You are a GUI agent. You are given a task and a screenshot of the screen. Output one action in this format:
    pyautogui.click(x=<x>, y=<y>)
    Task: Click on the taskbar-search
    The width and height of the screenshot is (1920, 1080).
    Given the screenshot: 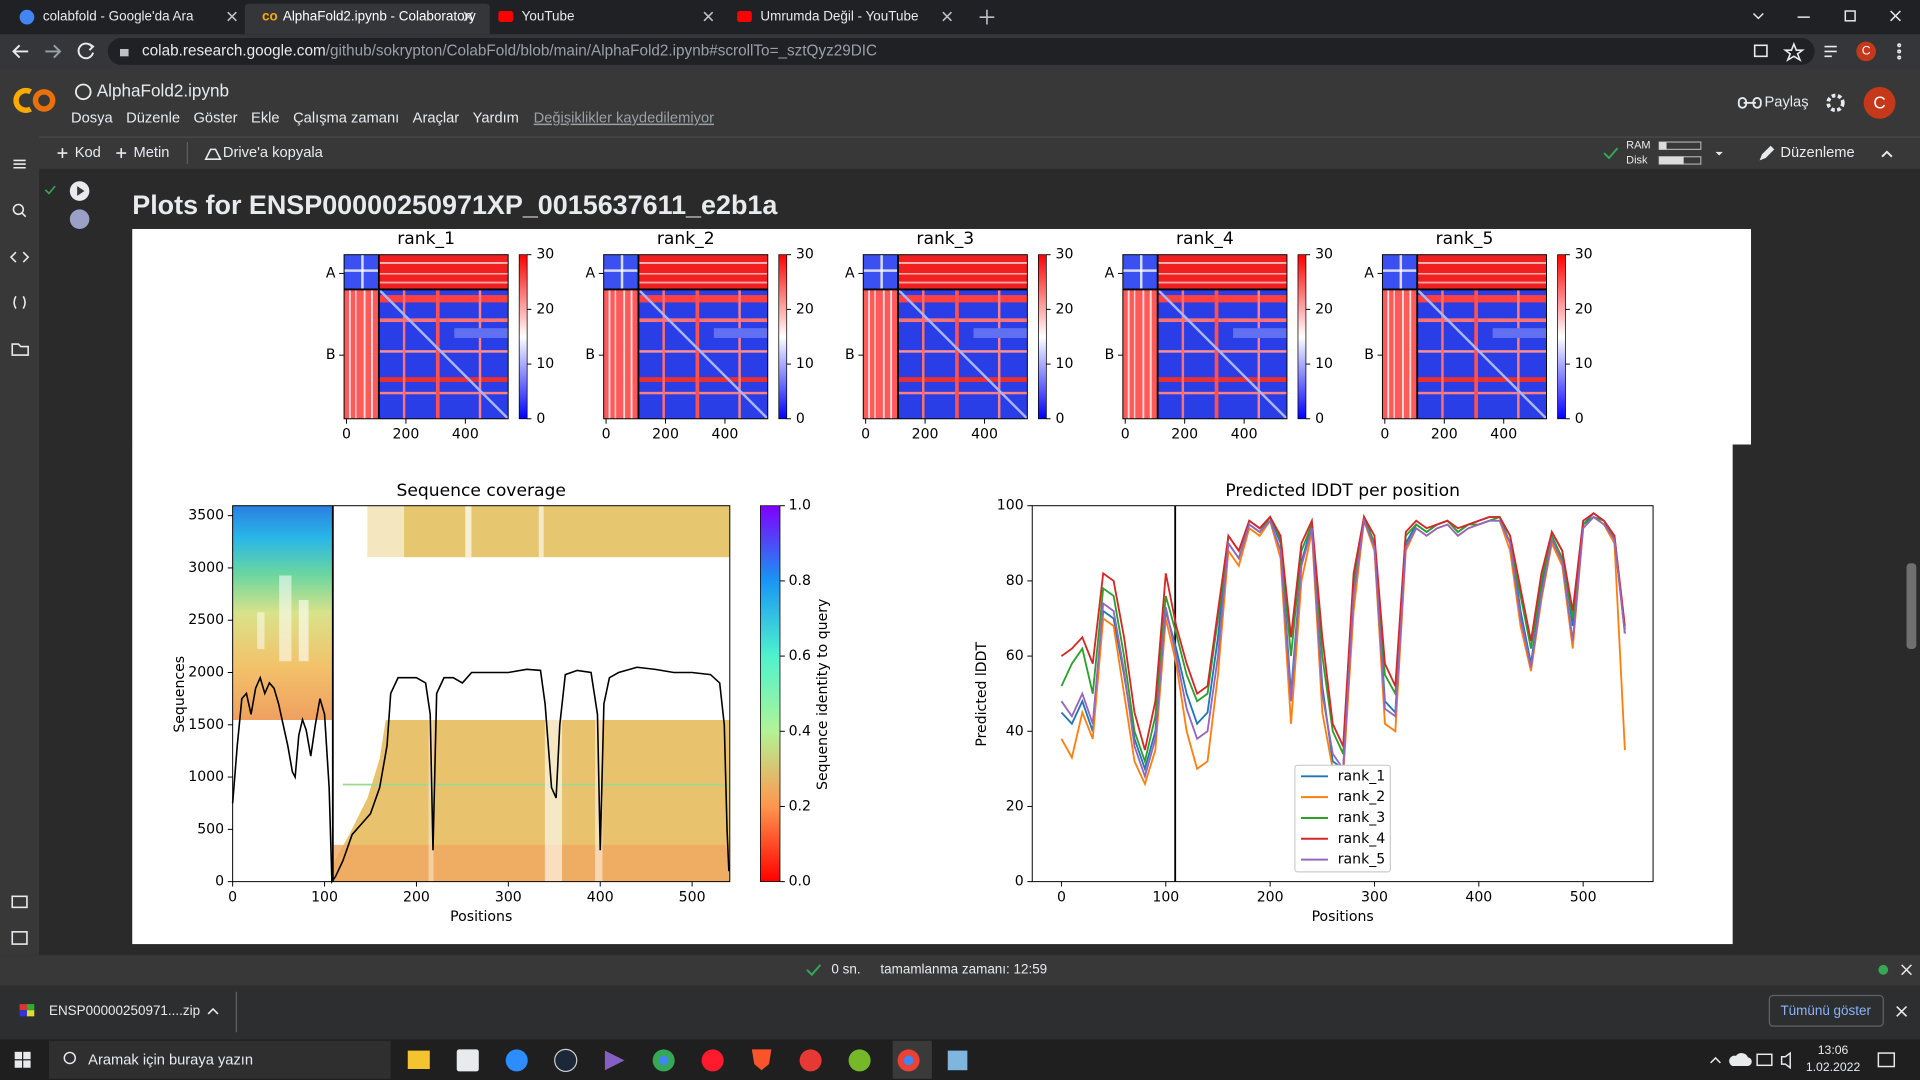 What is the action you would take?
    pyautogui.click(x=219, y=1059)
    